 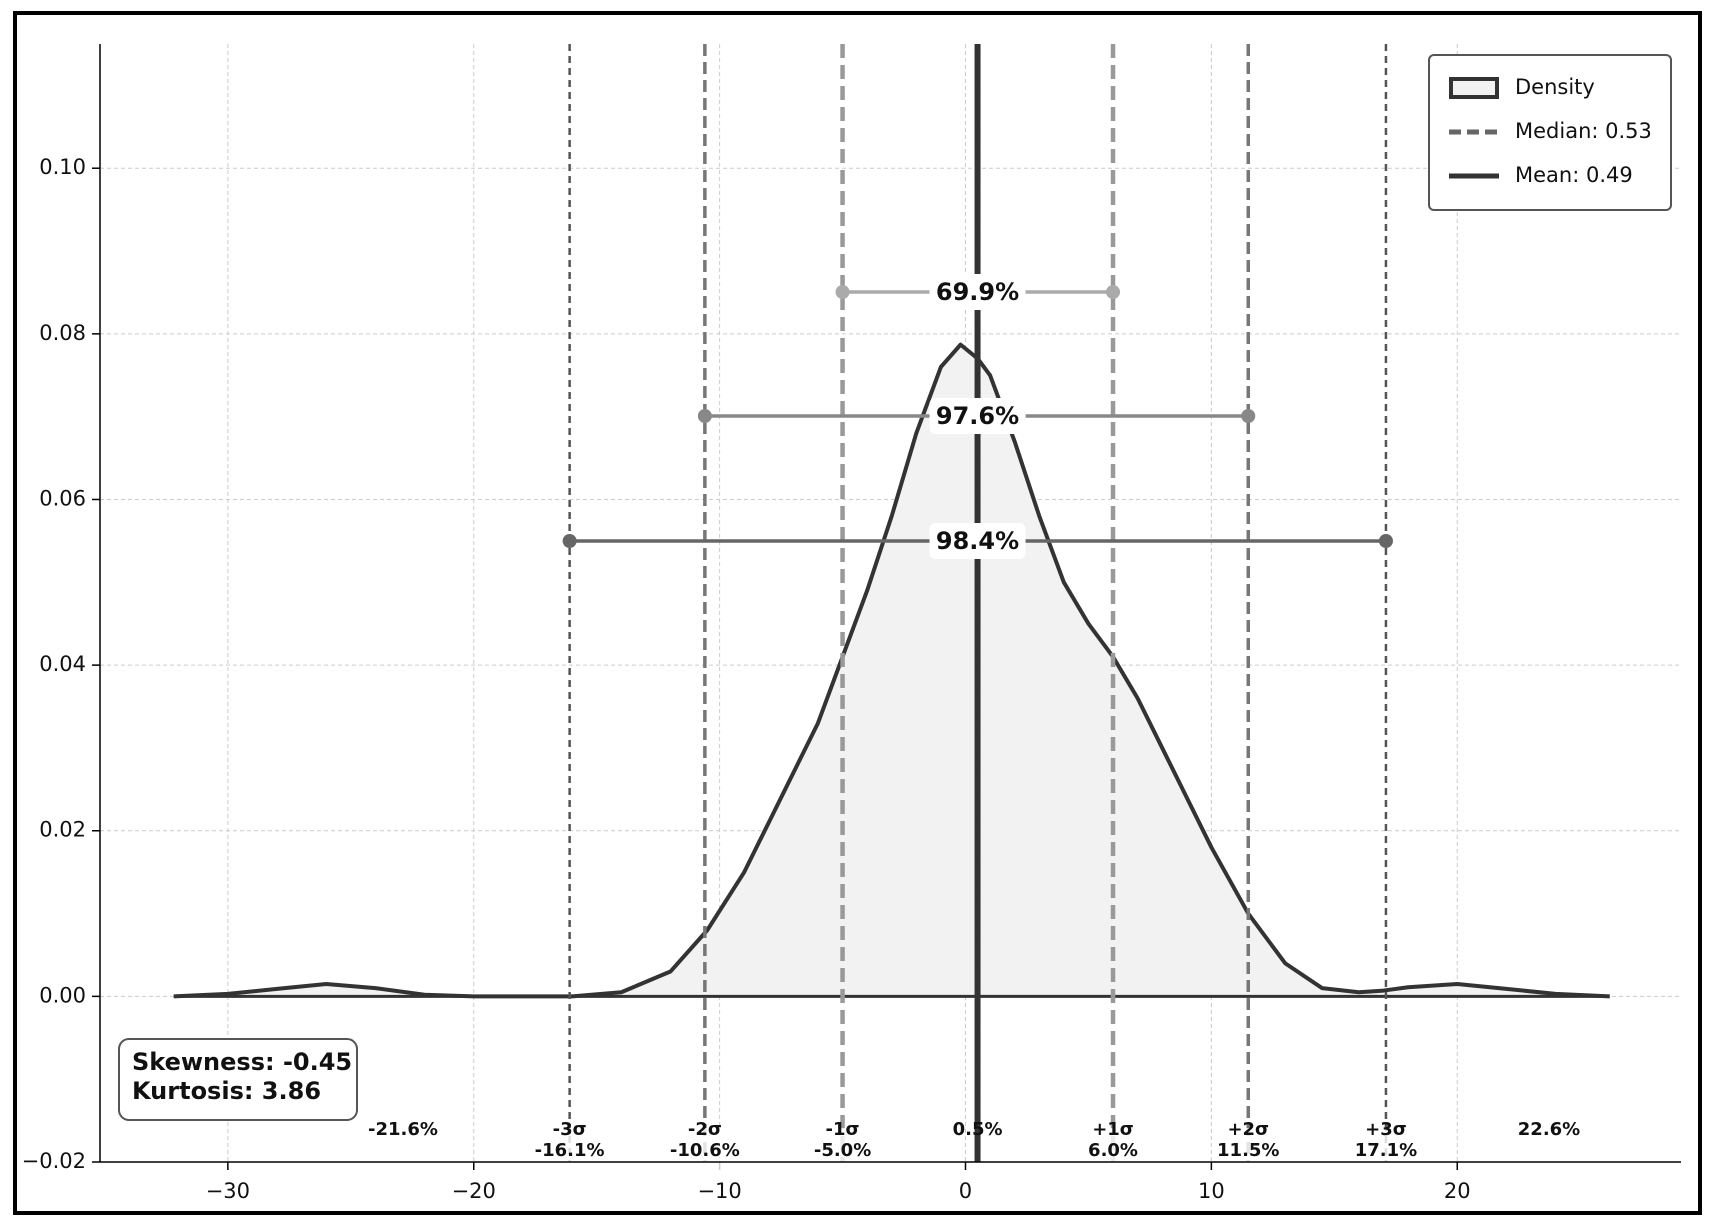 I want to click on legend-label: Density, so click(x=1555, y=87).